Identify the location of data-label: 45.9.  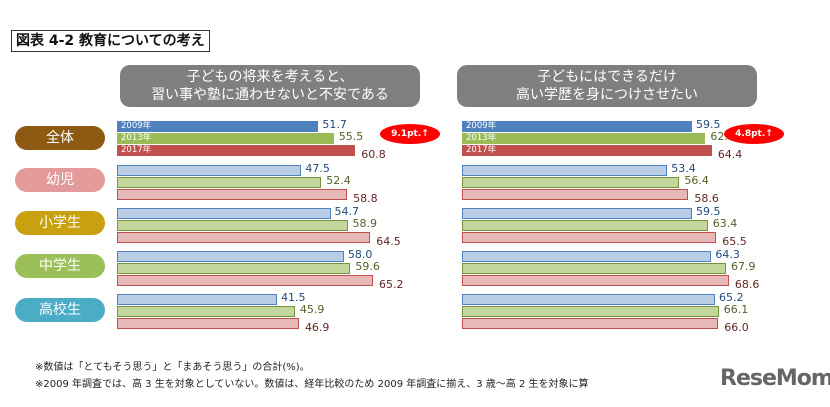
(312, 309).